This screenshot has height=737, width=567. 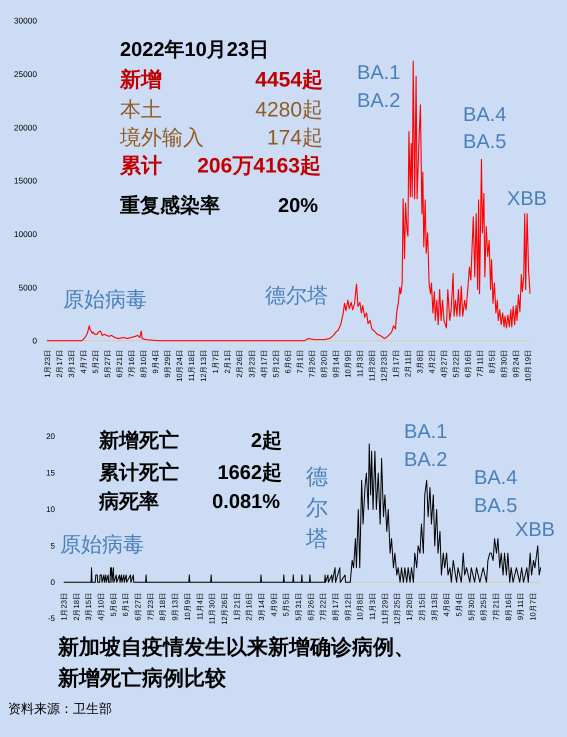 What do you see at coordinates (141, 80) in the screenshot?
I see `annotation: 新增` at bounding box center [141, 80].